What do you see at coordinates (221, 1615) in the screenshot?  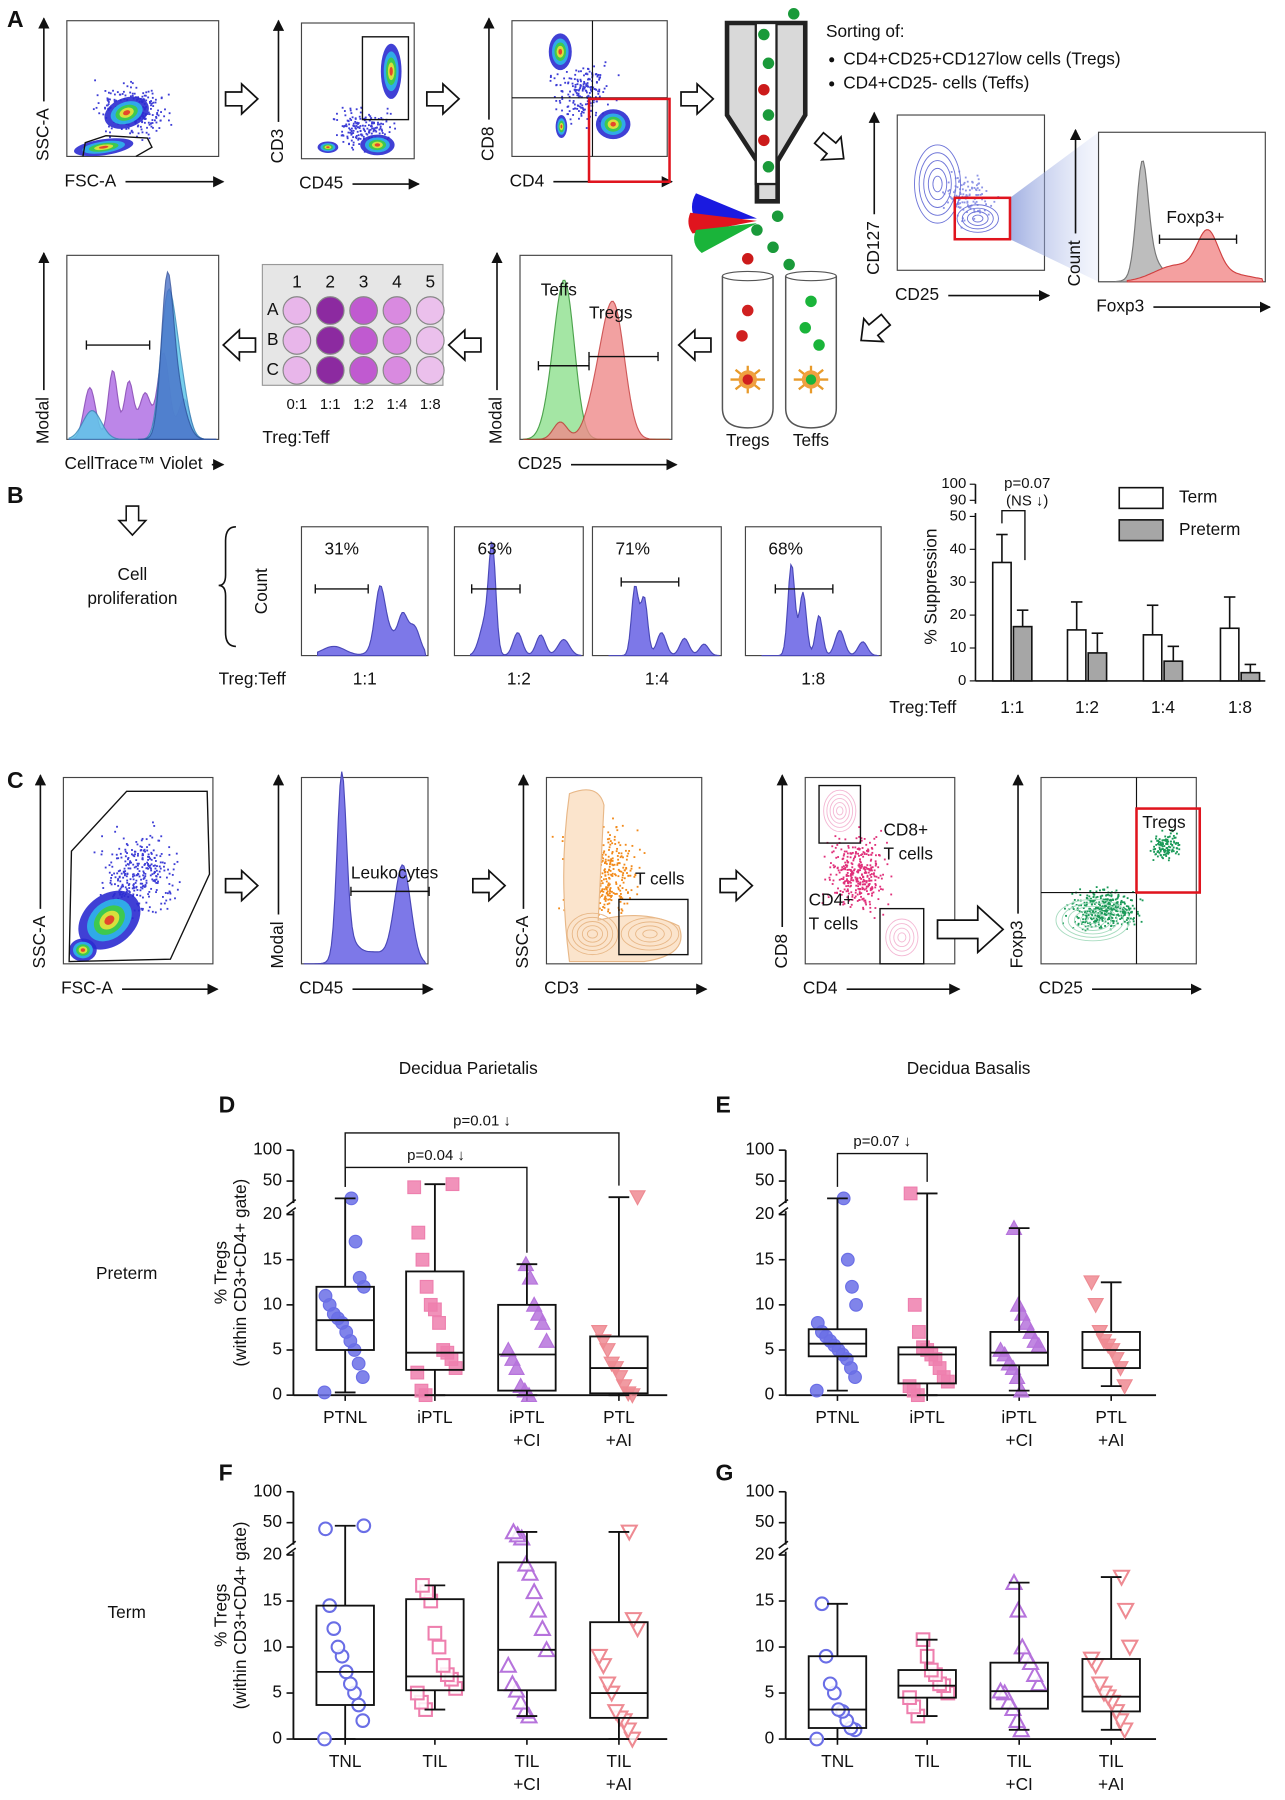 I see `y-axis-label: % Tregs` at bounding box center [221, 1615].